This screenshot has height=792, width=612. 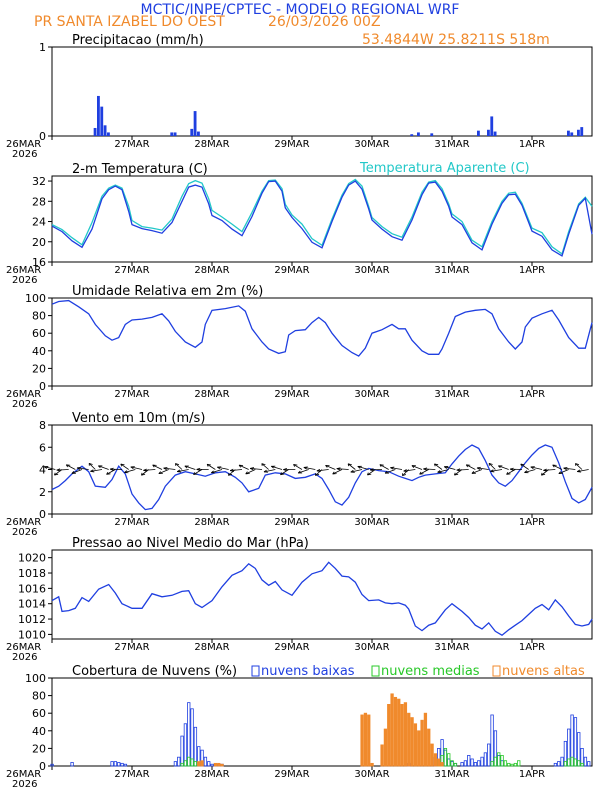 I want to click on legend-swatch-blue, so click(x=255, y=671).